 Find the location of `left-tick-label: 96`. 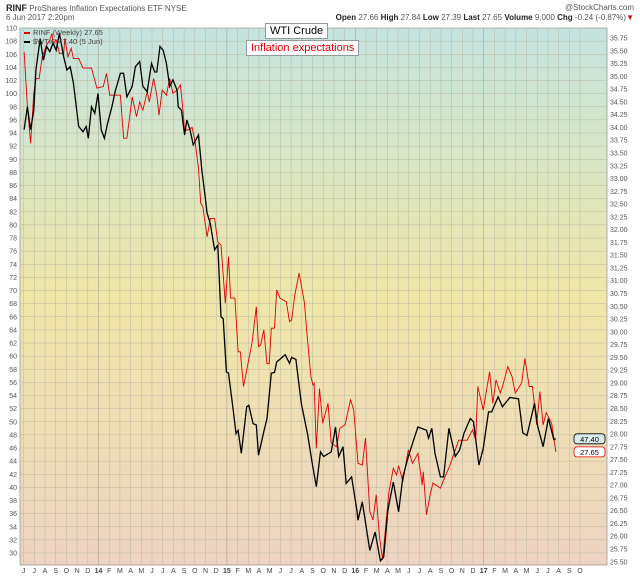

left-tick-label: 96 is located at coordinates (13, 120).